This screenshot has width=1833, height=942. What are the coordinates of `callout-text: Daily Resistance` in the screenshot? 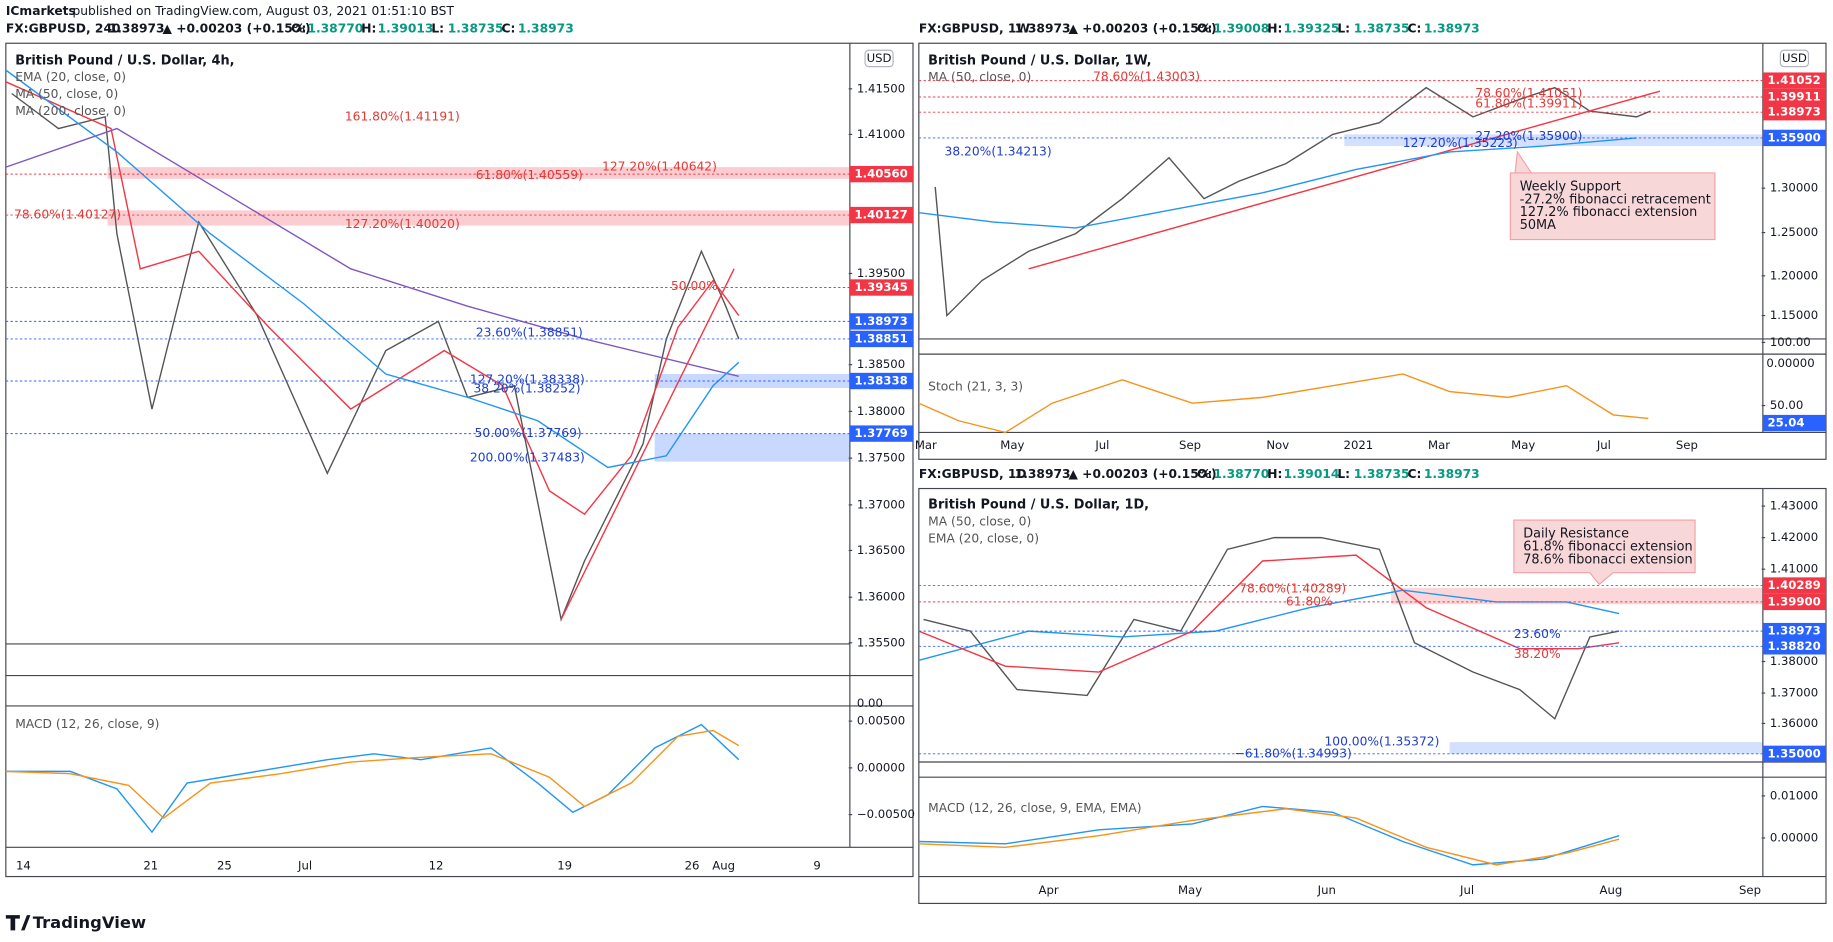 It's located at (1576, 534).